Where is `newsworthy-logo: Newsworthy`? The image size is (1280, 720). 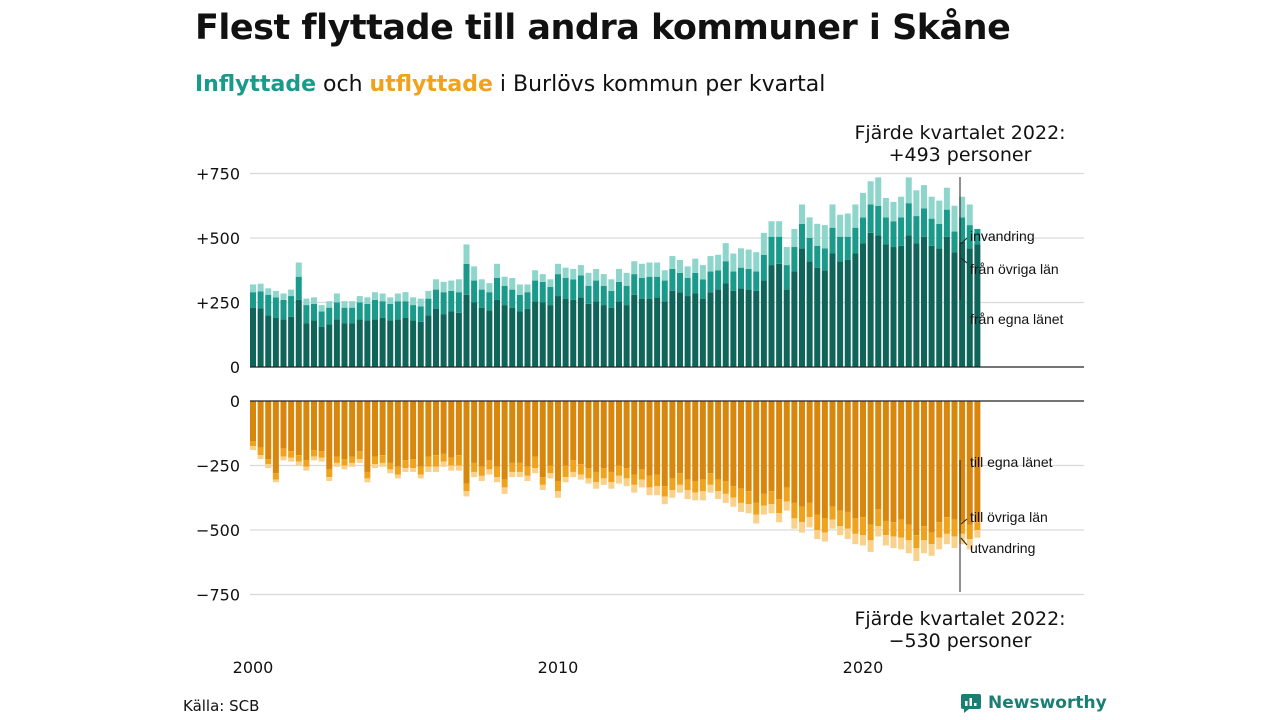 newsworthy-logo: Newsworthy is located at coordinates (1033, 703).